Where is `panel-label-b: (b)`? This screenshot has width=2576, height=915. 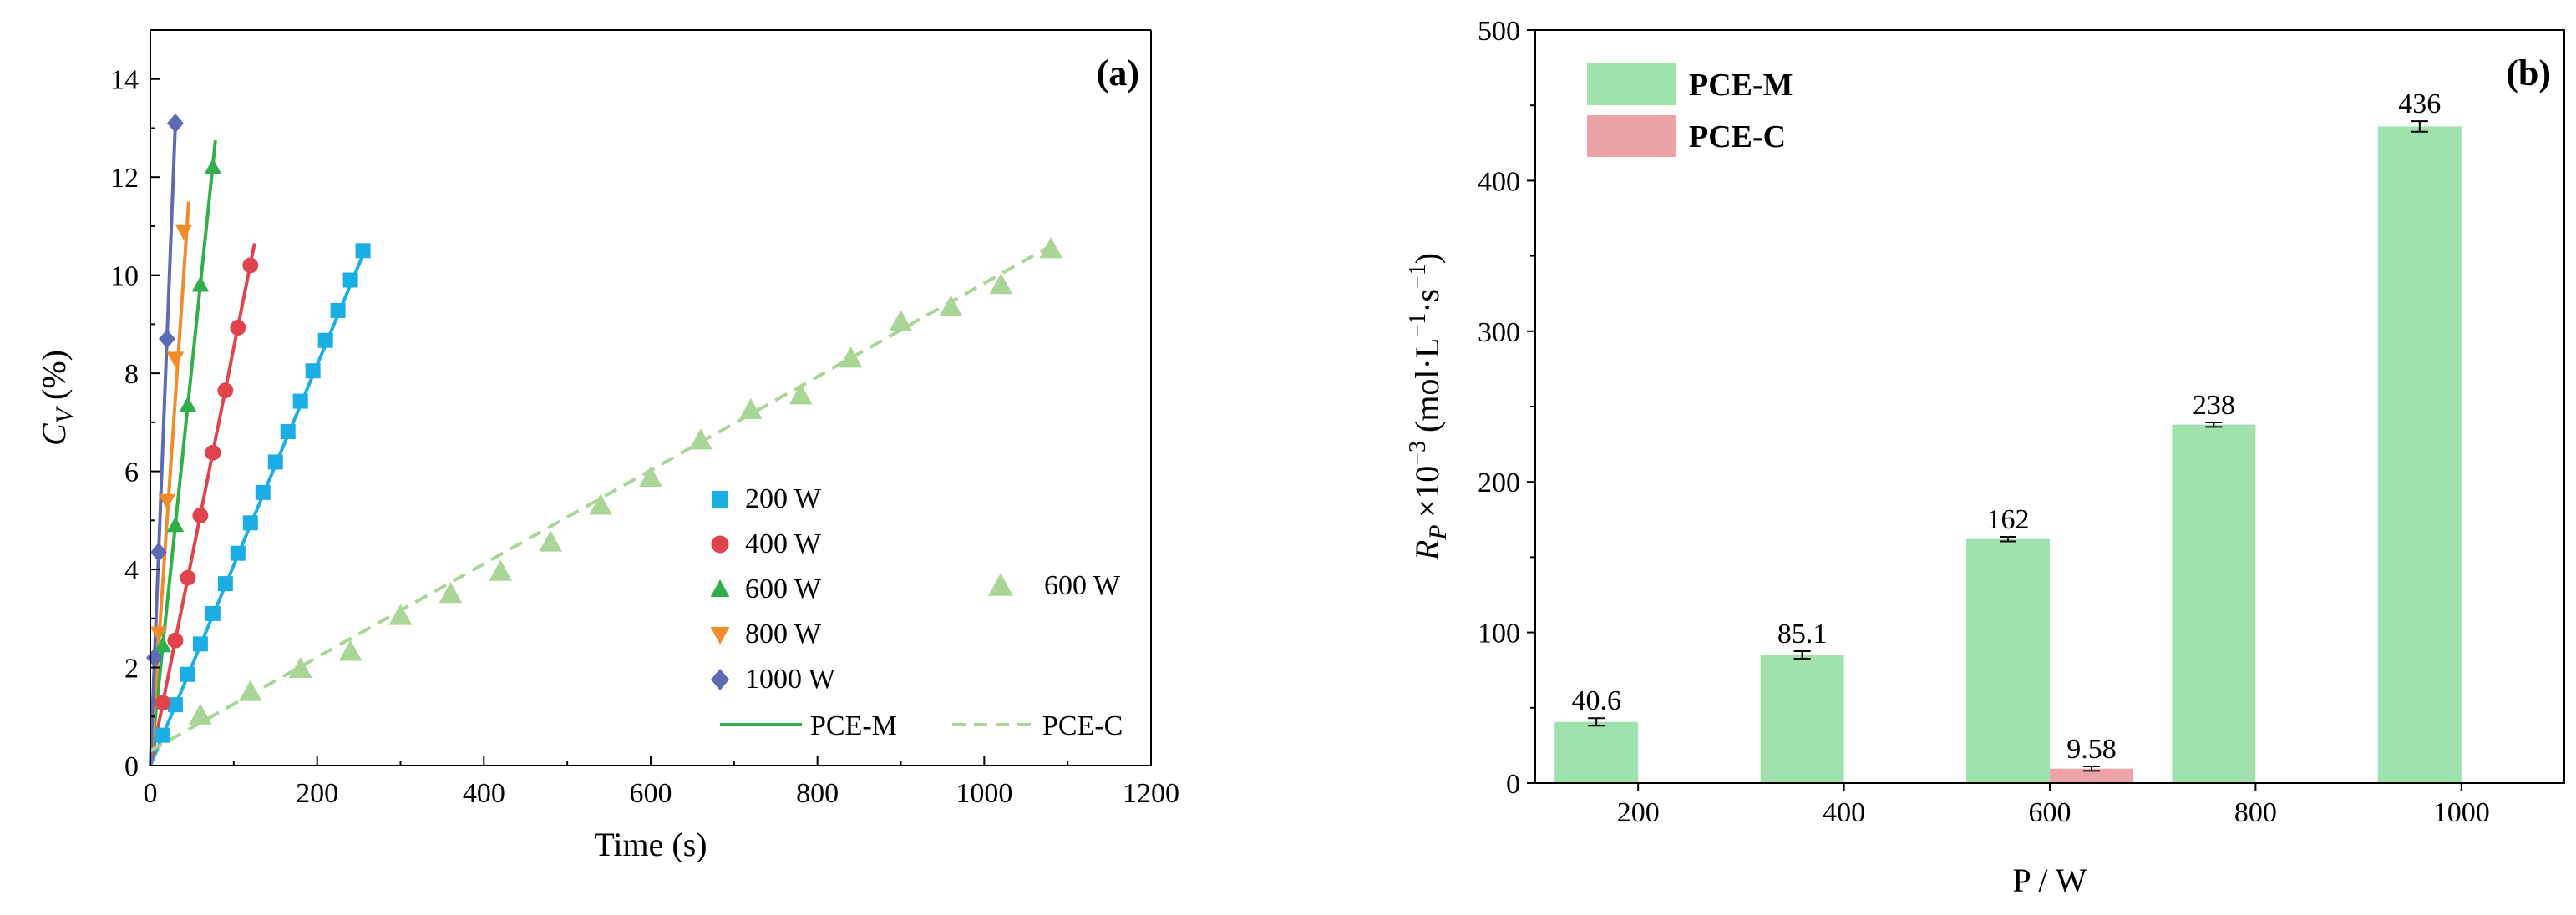 panel-label-b: (b) is located at coordinates (2528, 73).